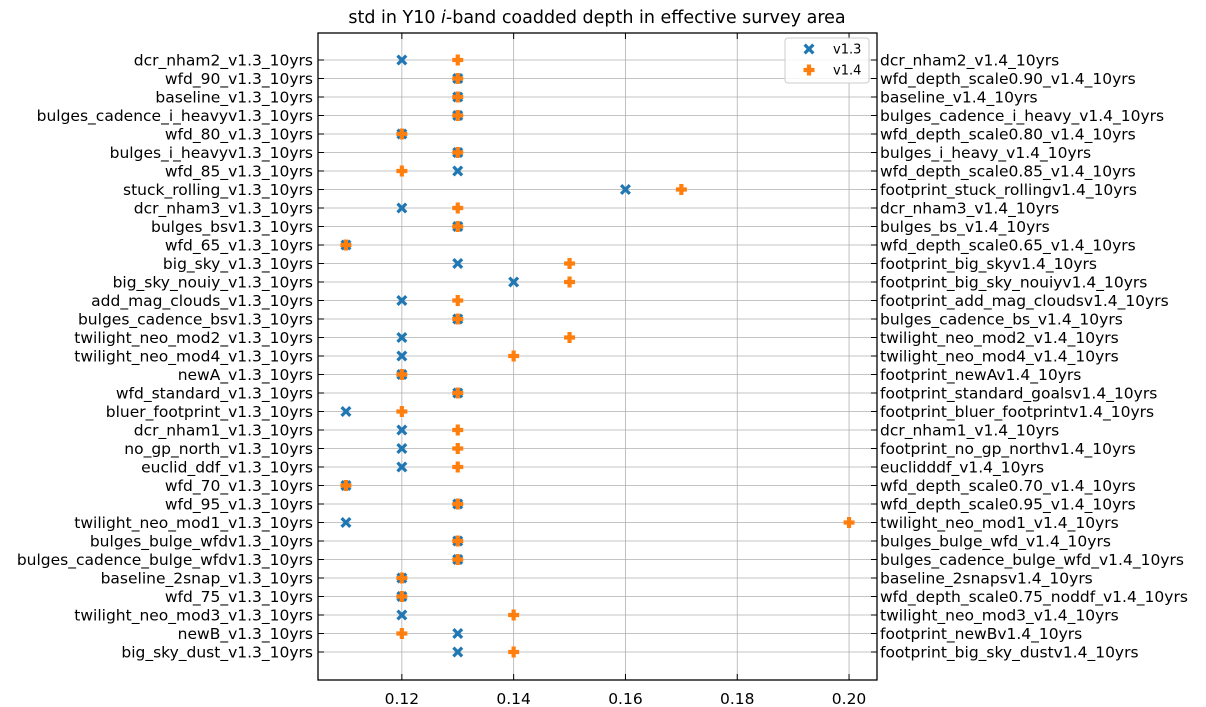  Describe the element at coordinates (959, 98) in the screenshot. I see `right-row-label: baseline_v1.4_10yrs` at that location.